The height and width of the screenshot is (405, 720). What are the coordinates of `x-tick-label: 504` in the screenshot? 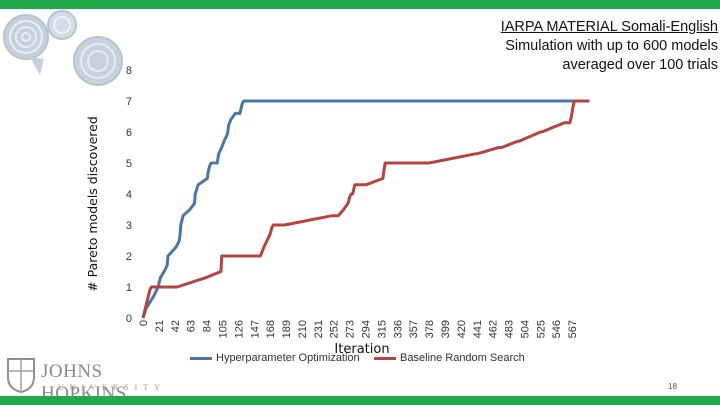 It's located at (525, 329).